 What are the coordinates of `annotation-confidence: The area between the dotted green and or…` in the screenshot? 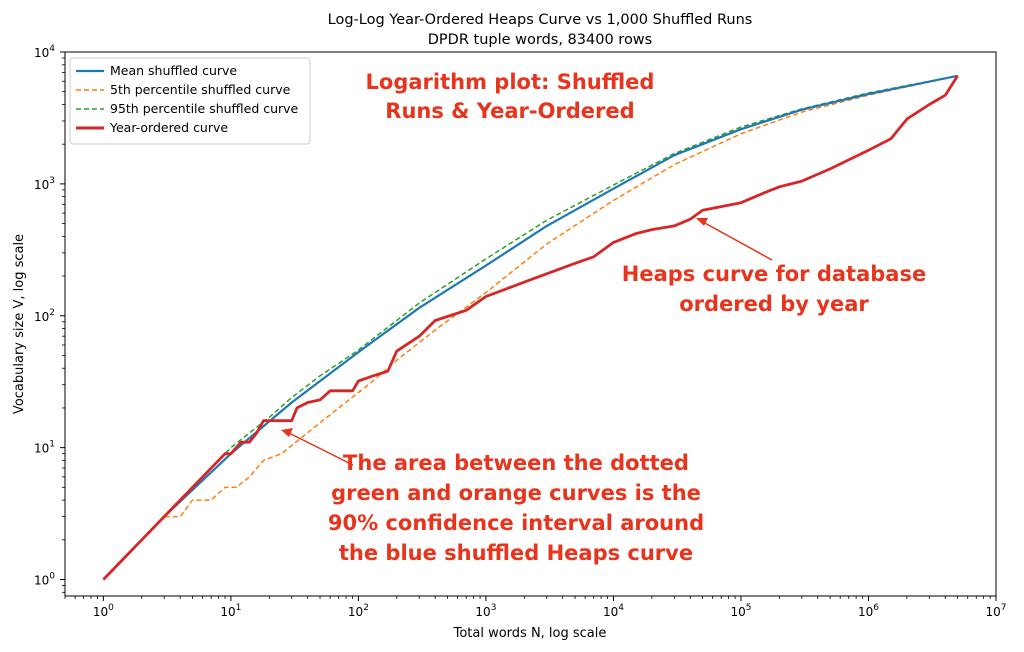 It's located at (492, 496).